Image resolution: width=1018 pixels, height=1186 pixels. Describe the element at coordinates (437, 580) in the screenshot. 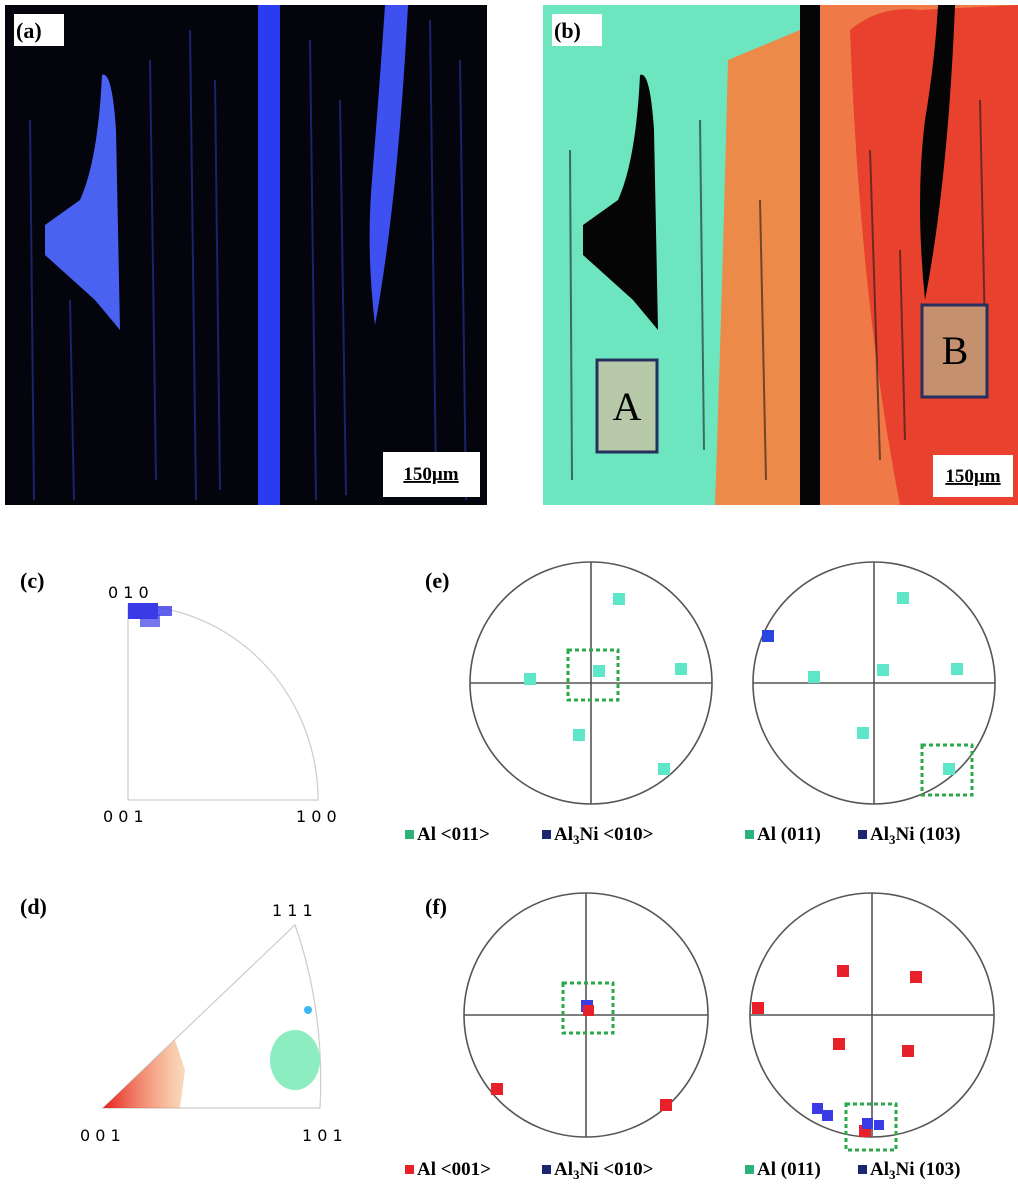

I see `panel-label: (e)` at that location.